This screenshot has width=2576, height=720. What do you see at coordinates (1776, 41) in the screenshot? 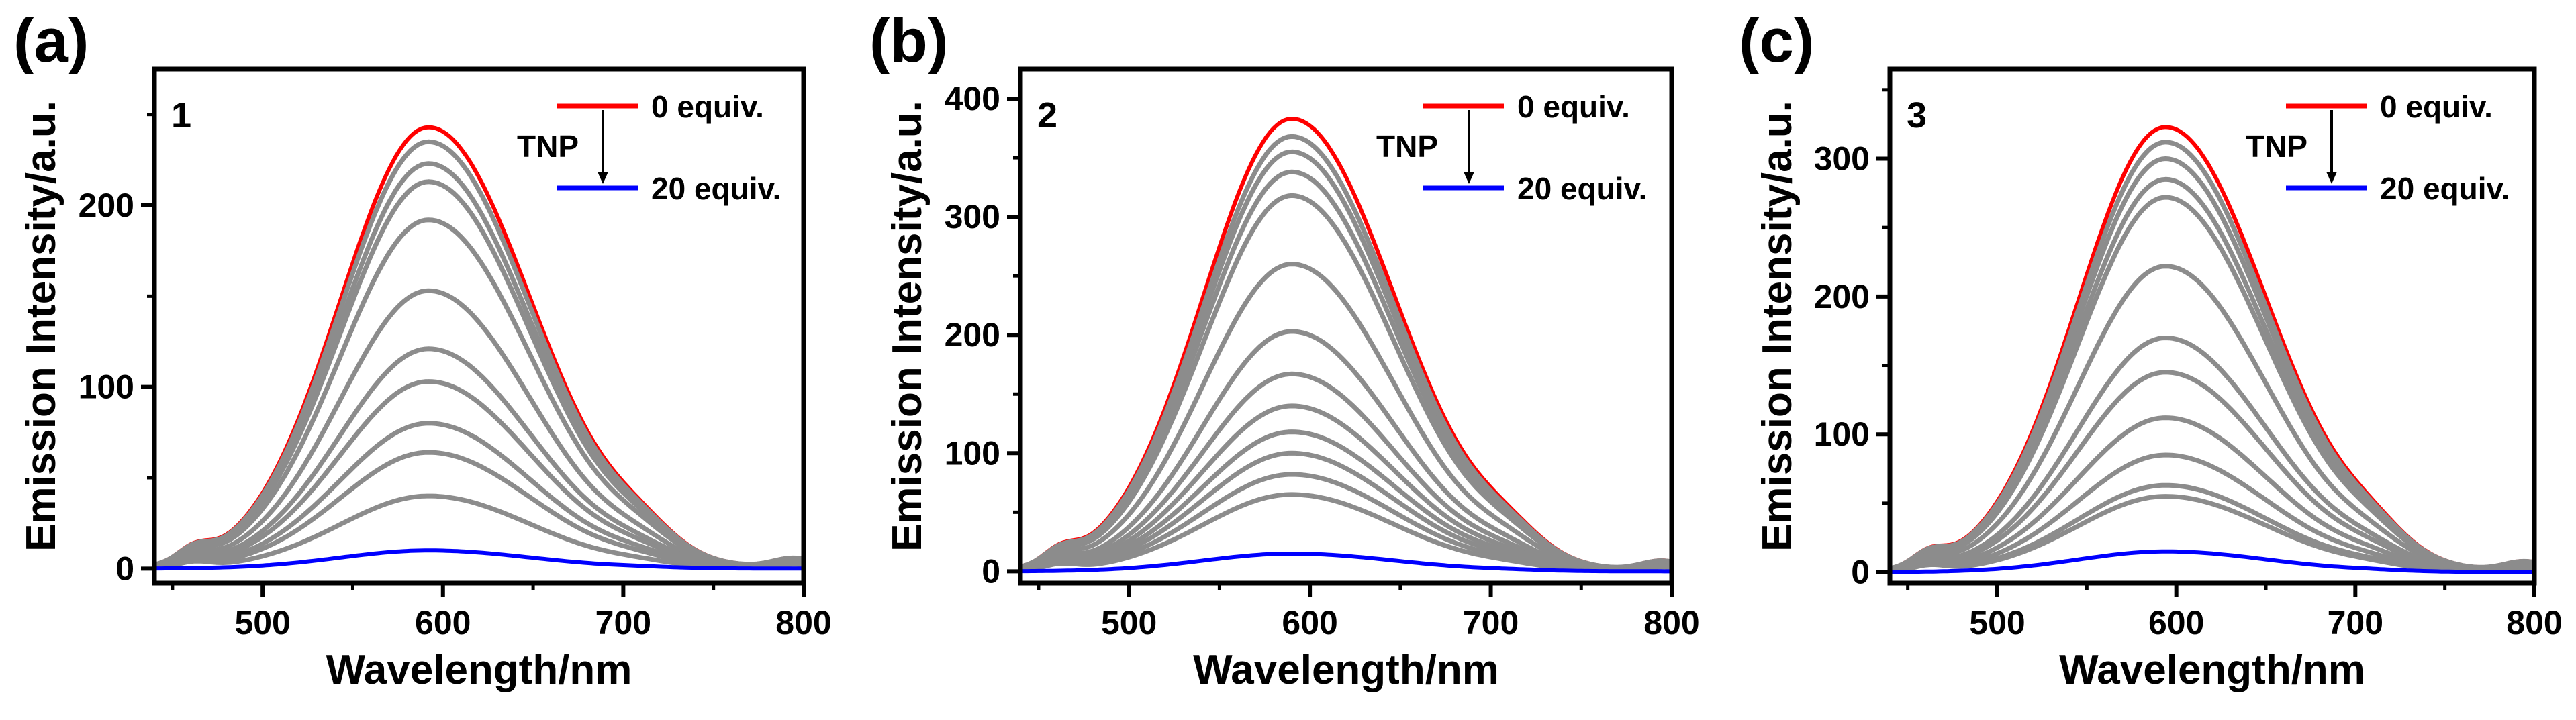
I see `panel-label: (c)` at bounding box center [1776, 41].